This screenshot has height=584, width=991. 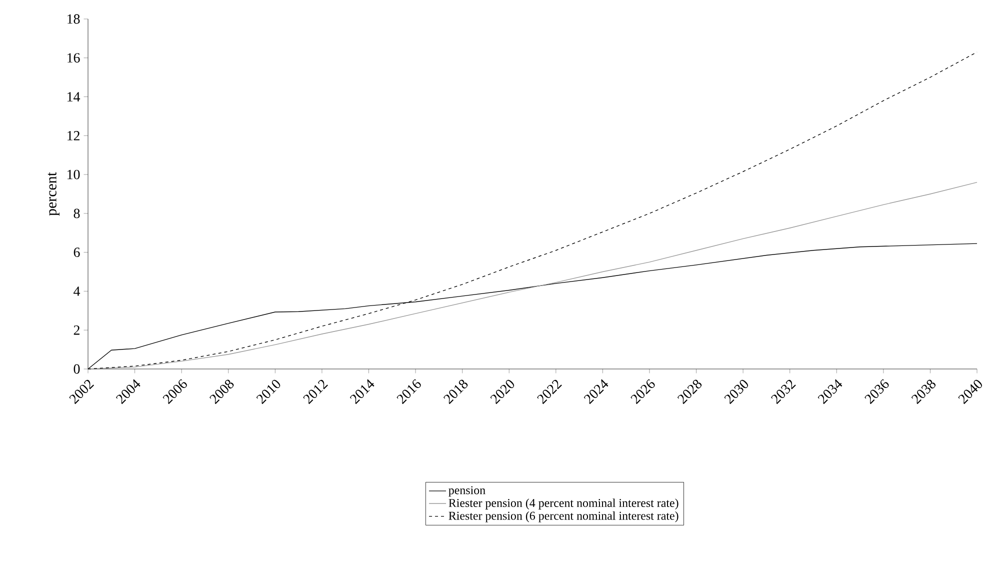 I want to click on y-axis-title: percent, so click(x=54, y=194).